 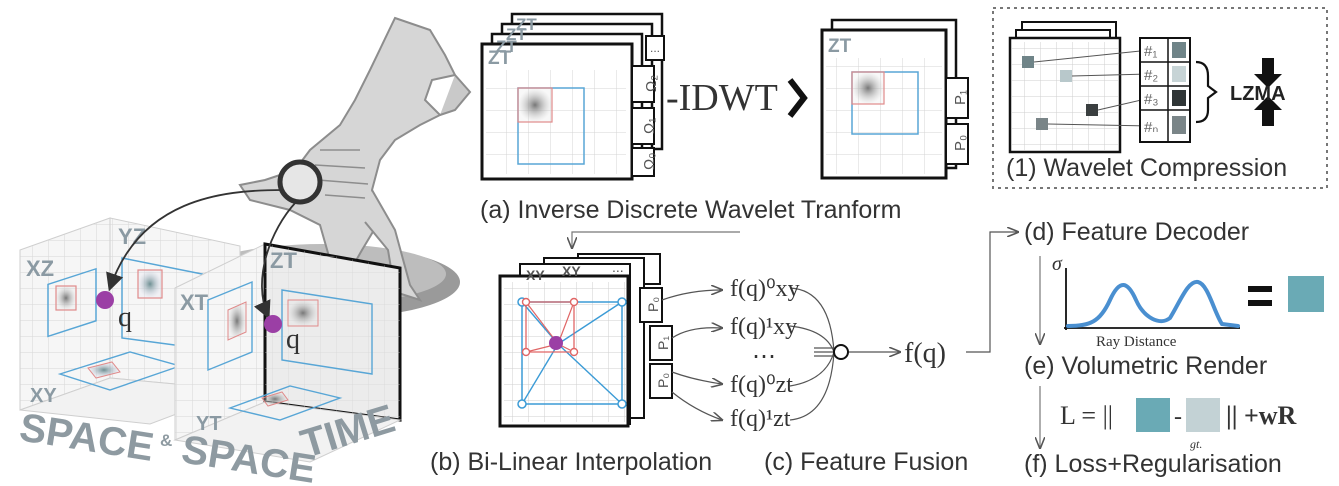 What do you see at coordinates (194, 302) in the screenshot?
I see `label-xt: XT` at bounding box center [194, 302].